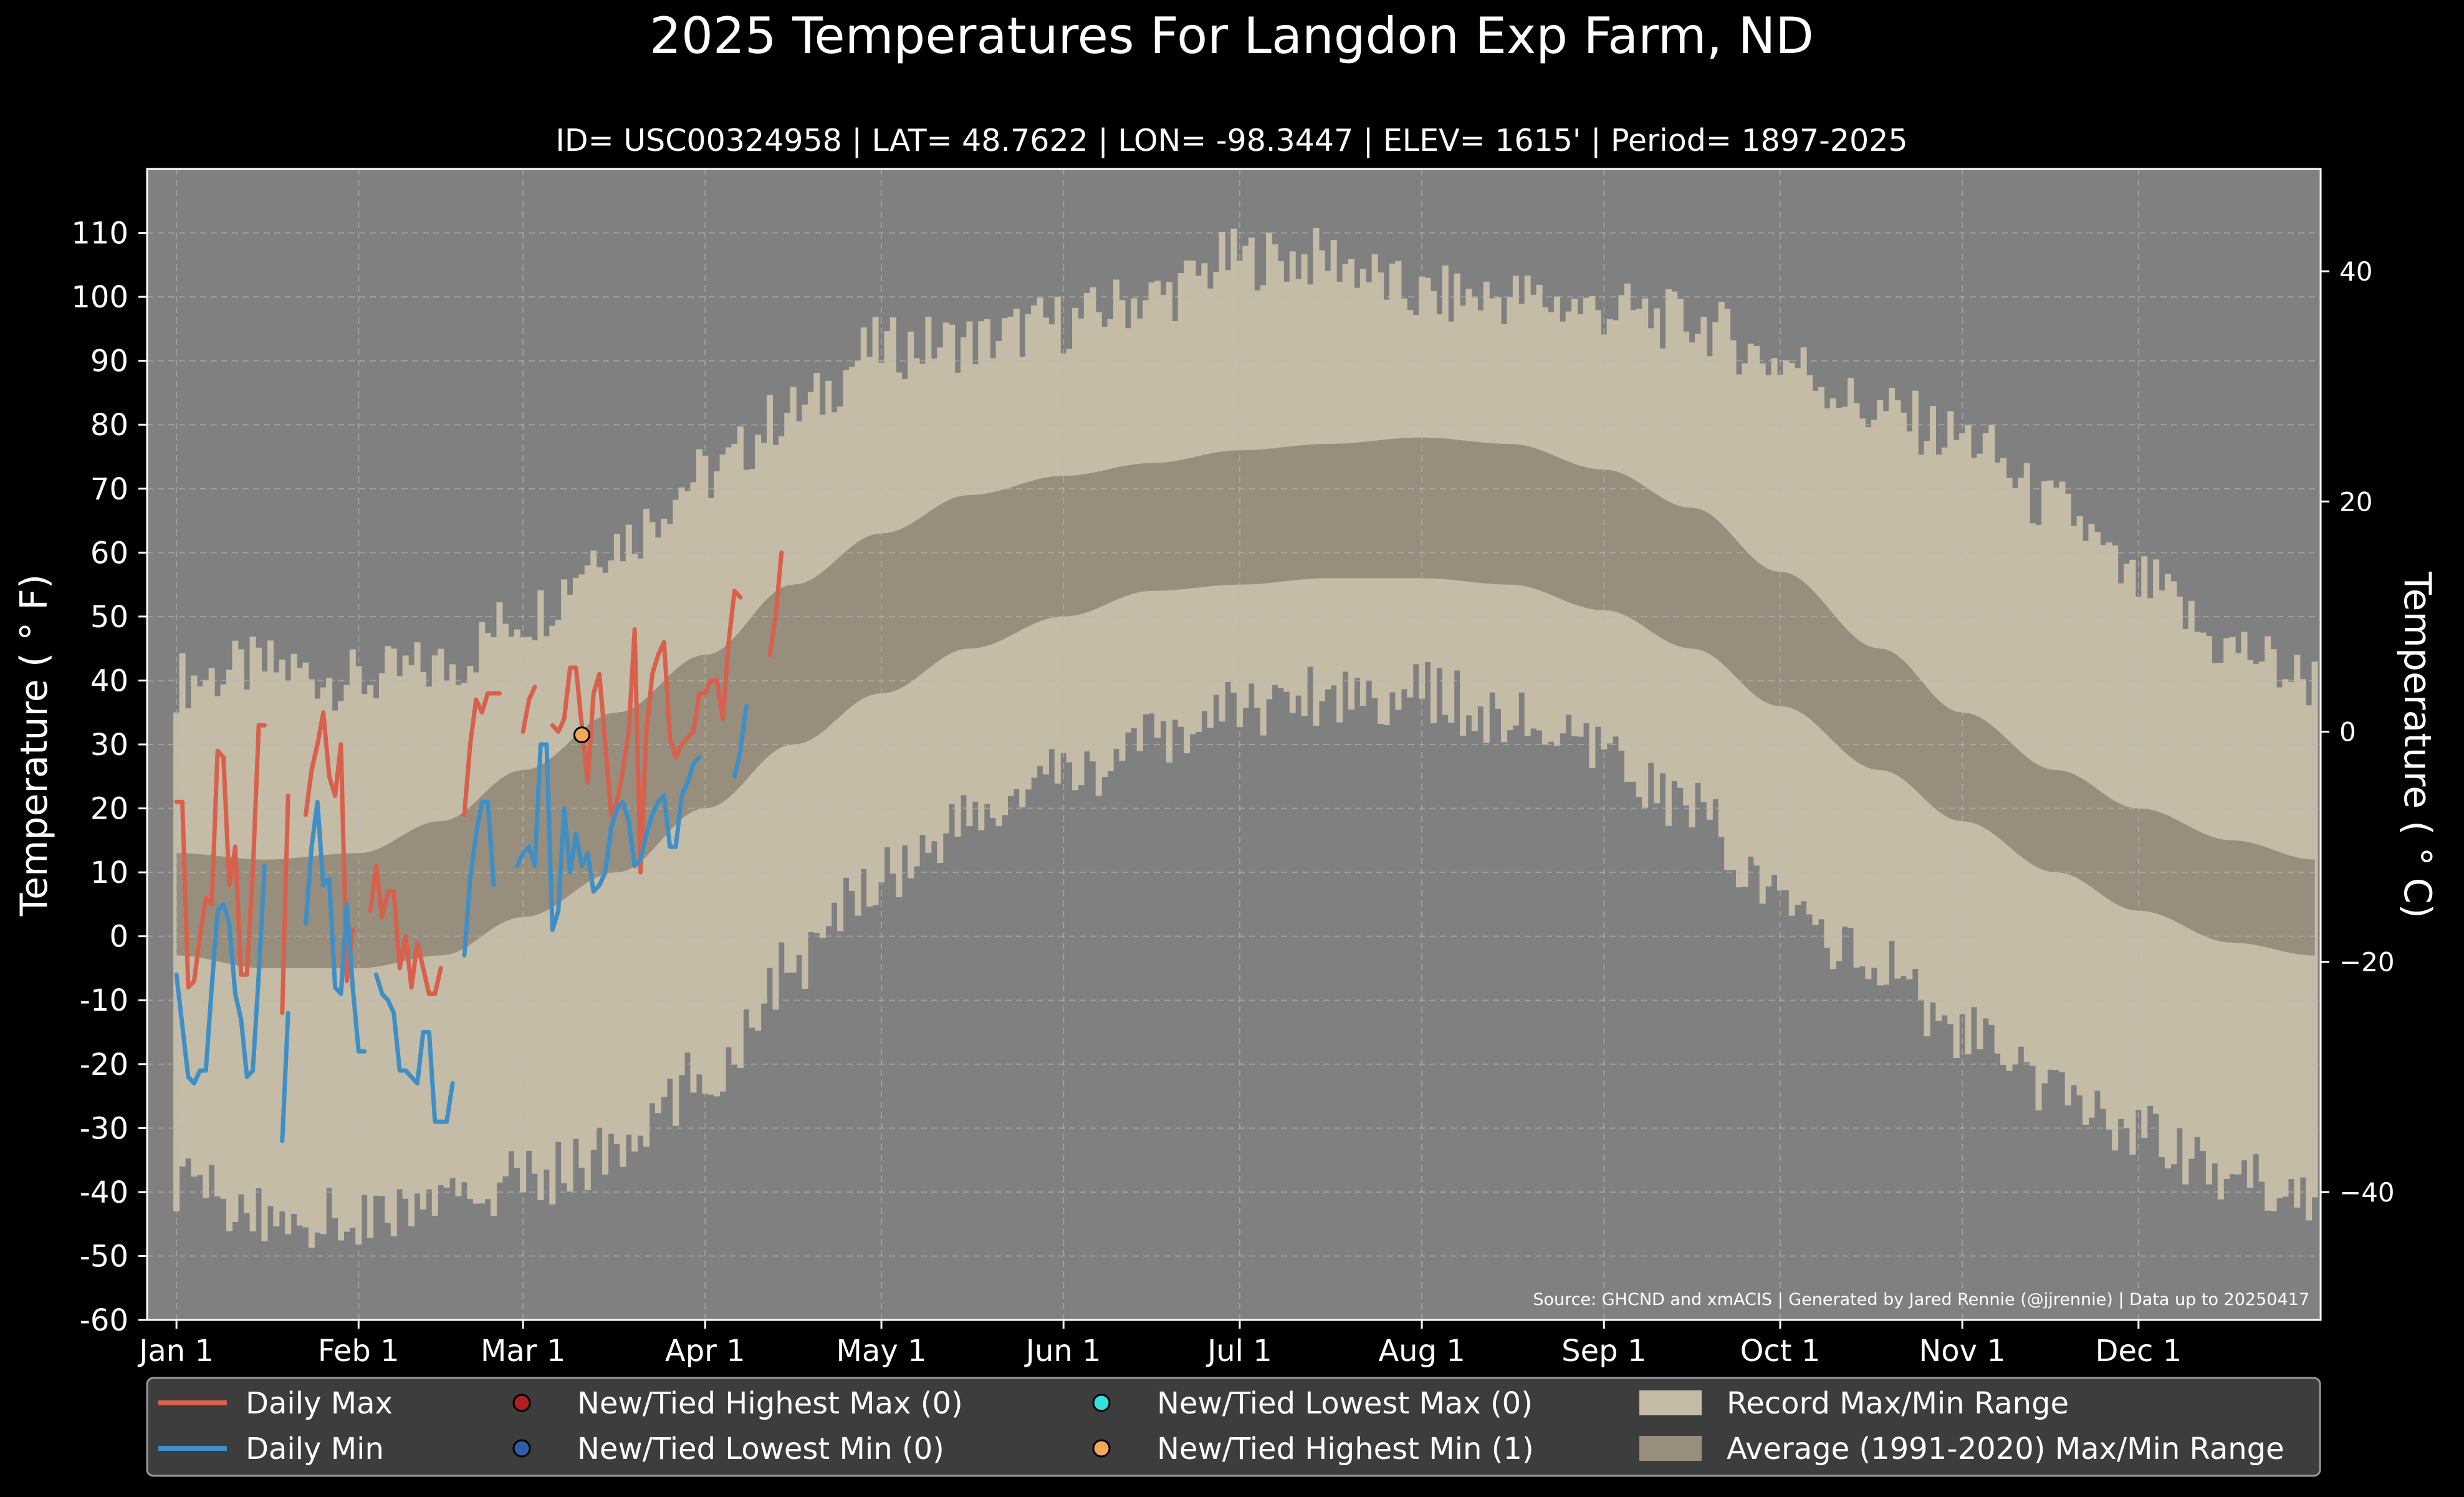 This screenshot has width=2464, height=1497. Describe the element at coordinates (104, 1000) in the screenshot. I see `y-tick-label: -10` at that location.